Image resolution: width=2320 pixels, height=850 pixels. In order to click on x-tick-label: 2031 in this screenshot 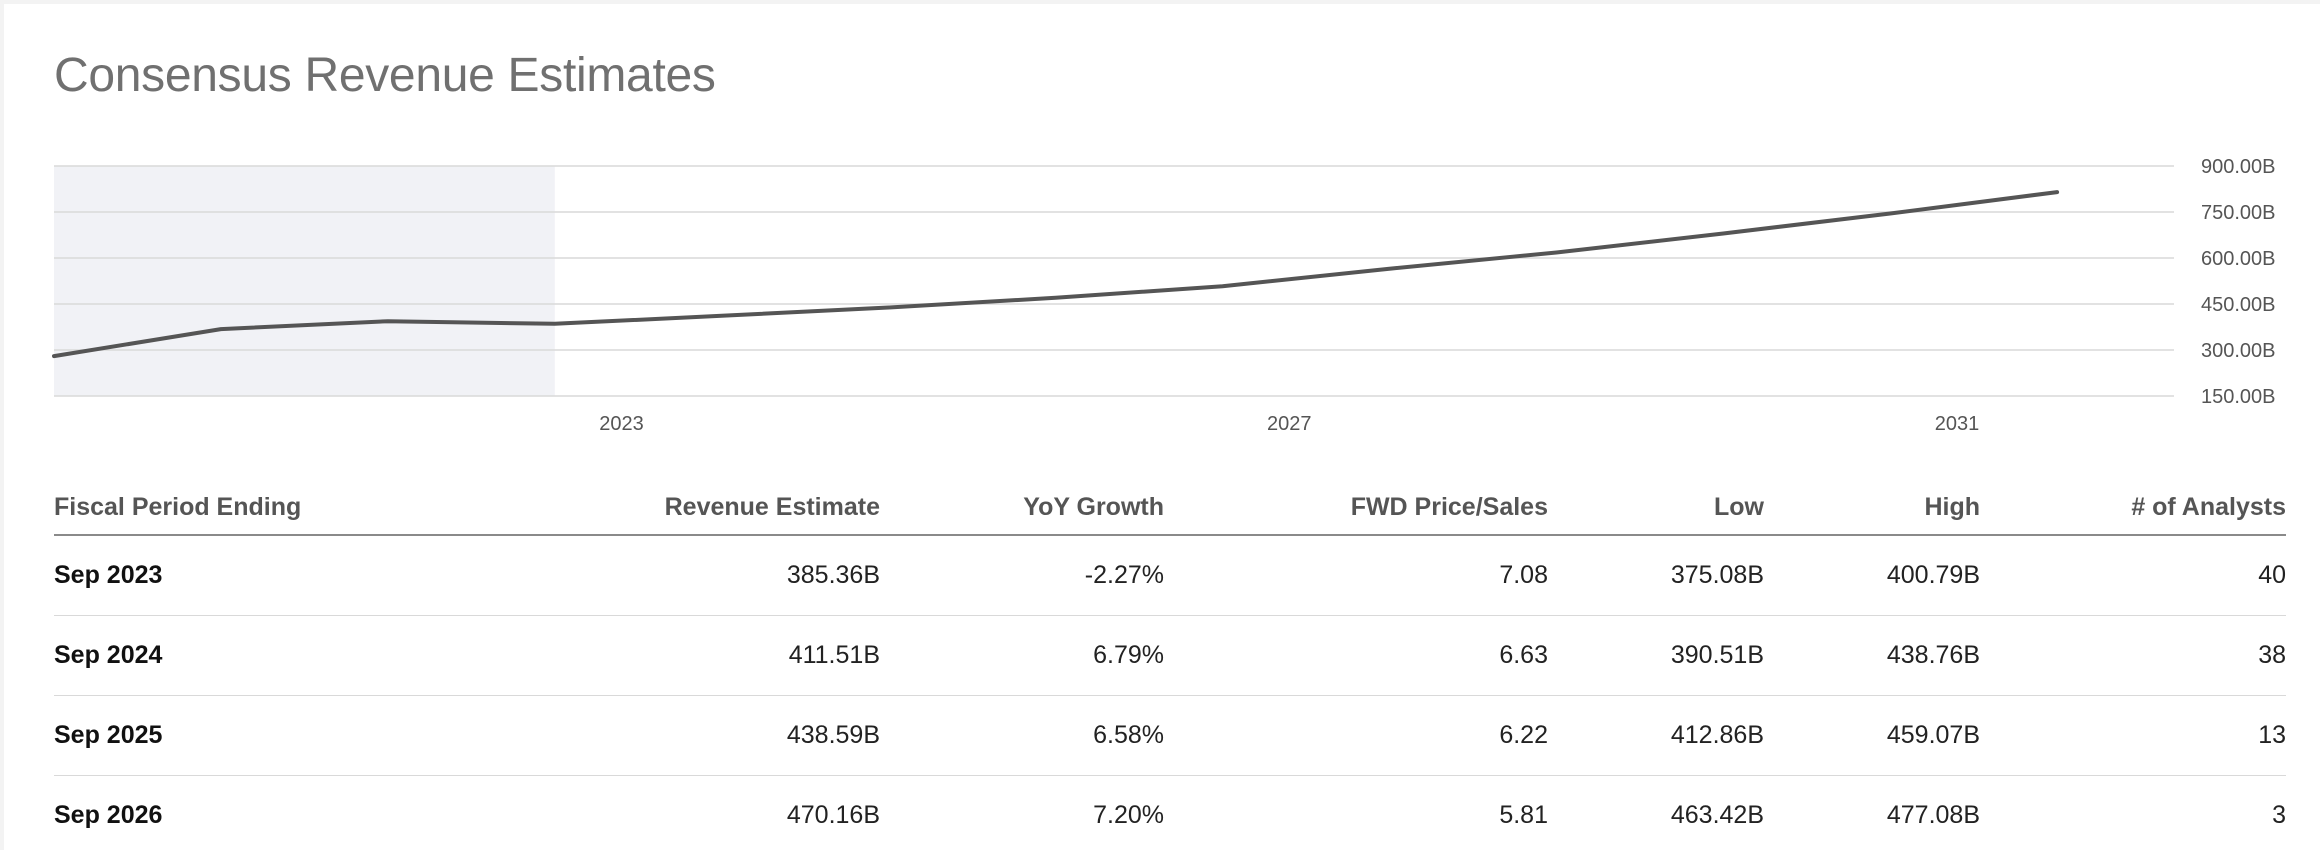, I will do `click(1957, 424)`.